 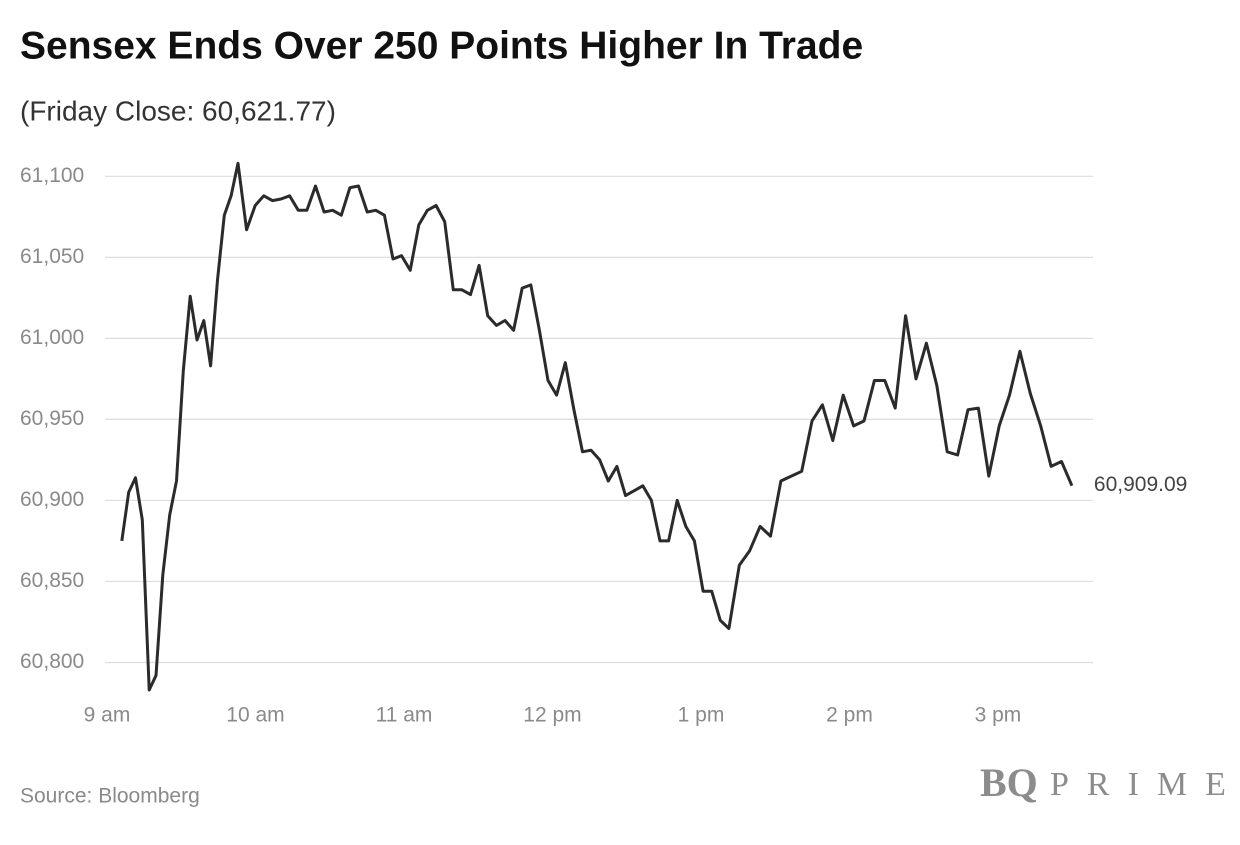 What do you see at coordinates (107, 715) in the screenshot?
I see `x-tick-label: 9 am` at bounding box center [107, 715].